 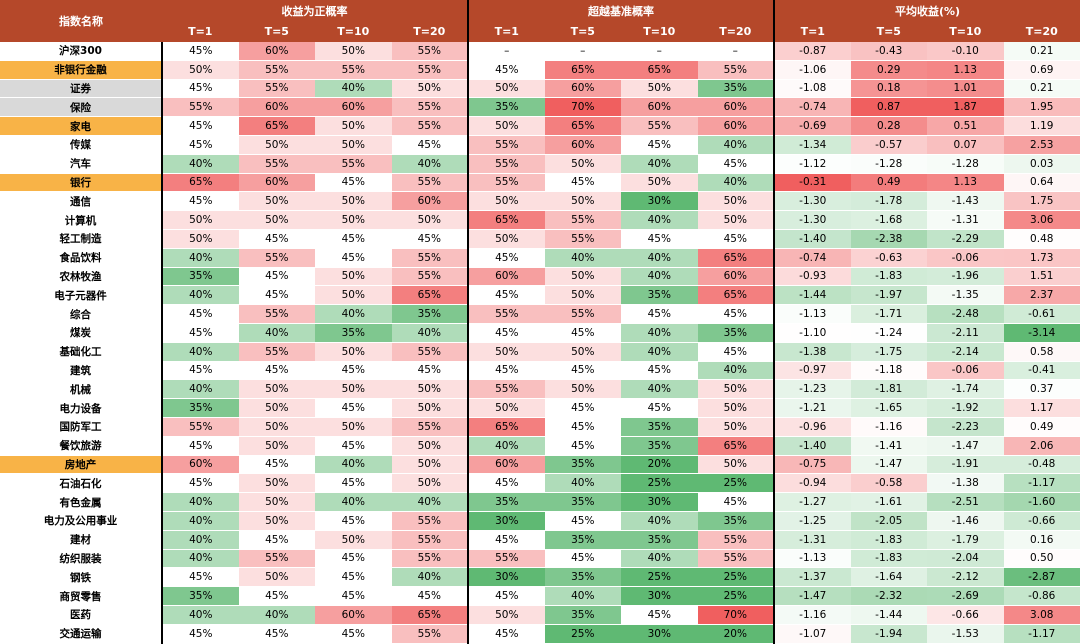 I want to click on row-name: 食品饮料, so click(x=81, y=257).